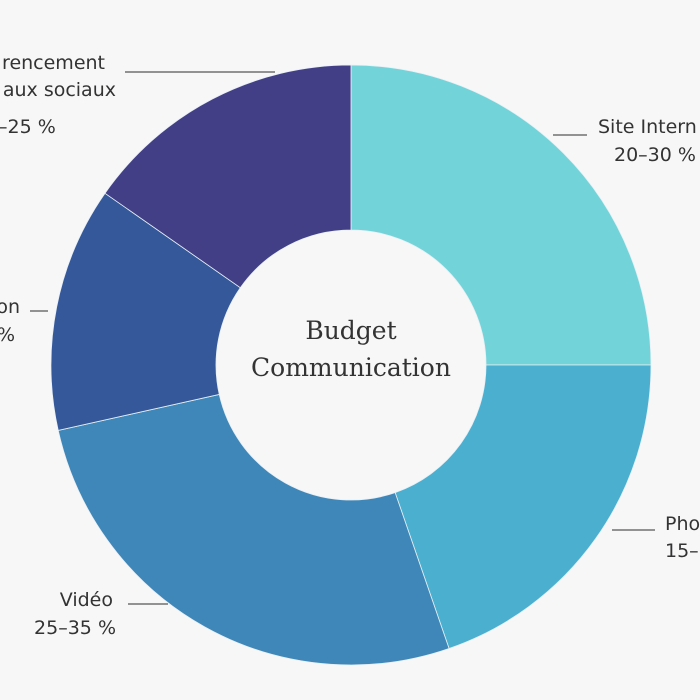 The image size is (700, 700). I want to click on label-slice-4: on, so click(10, 307).